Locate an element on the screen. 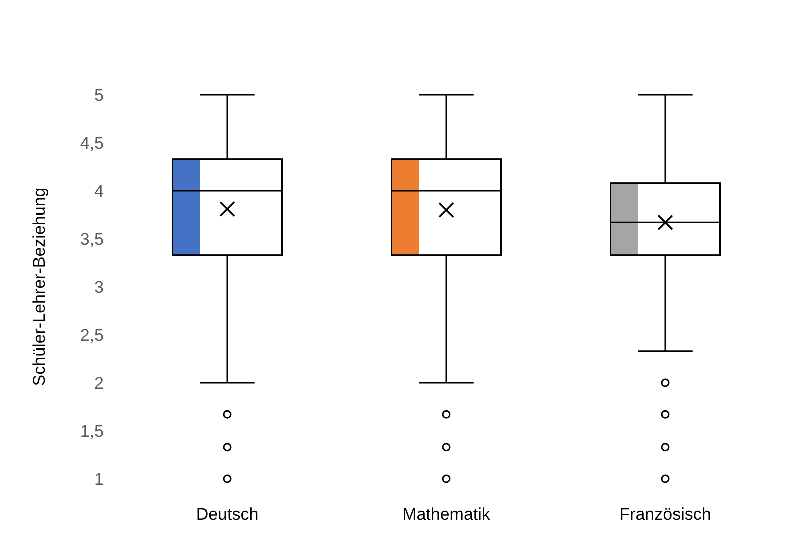 This screenshot has height=534, width=785. x-tick-label: Mathematik is located at coordinates (446, 514).